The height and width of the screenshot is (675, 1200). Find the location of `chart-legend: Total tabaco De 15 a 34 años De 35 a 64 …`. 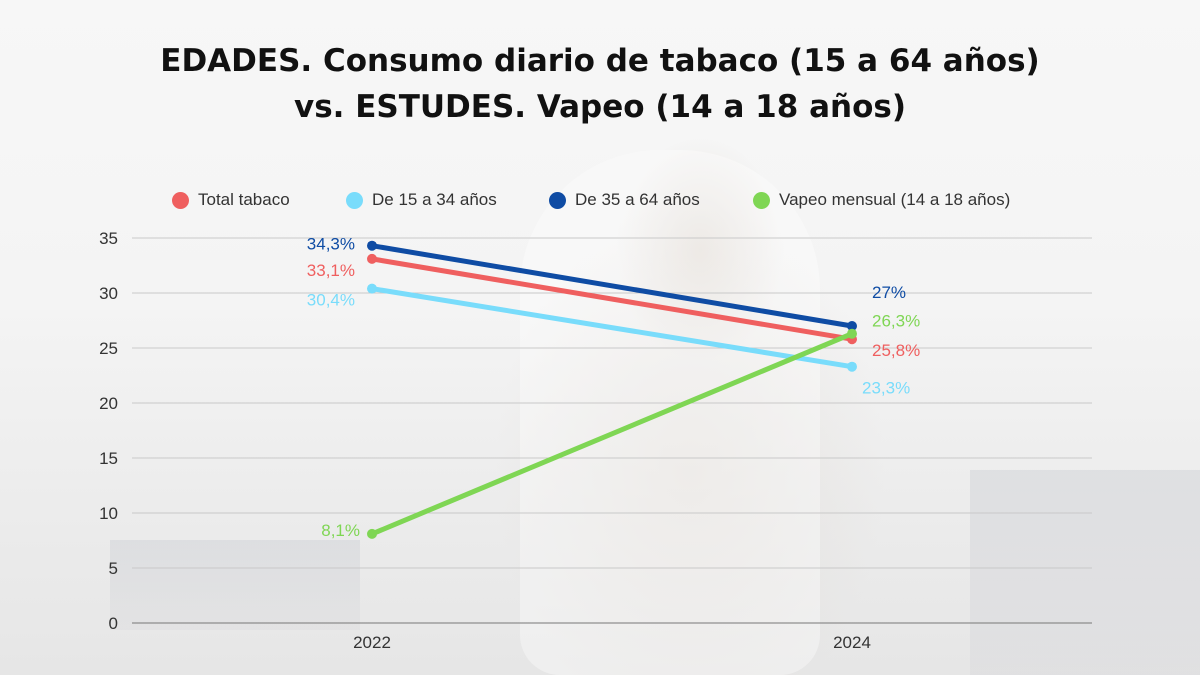

chart-legend: Total tabaco De 15 a 34 años De 35 a 64 … is located at coordinates (600, 202).